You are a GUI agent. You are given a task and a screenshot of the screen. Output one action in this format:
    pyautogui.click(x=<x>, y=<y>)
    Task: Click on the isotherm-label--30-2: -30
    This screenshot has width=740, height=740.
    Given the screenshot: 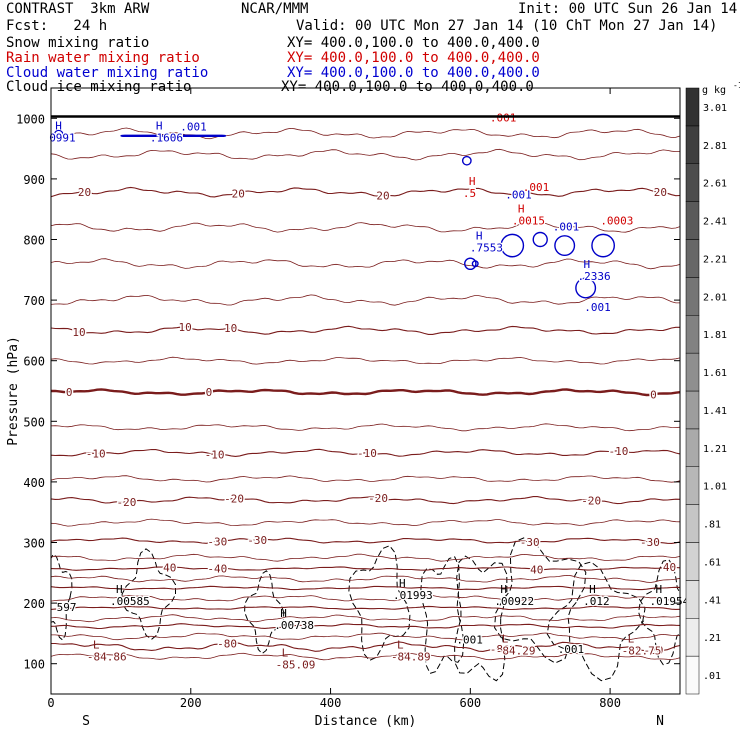 What is the action you would take?
    pyautogui.click(x=530, y=542)
    